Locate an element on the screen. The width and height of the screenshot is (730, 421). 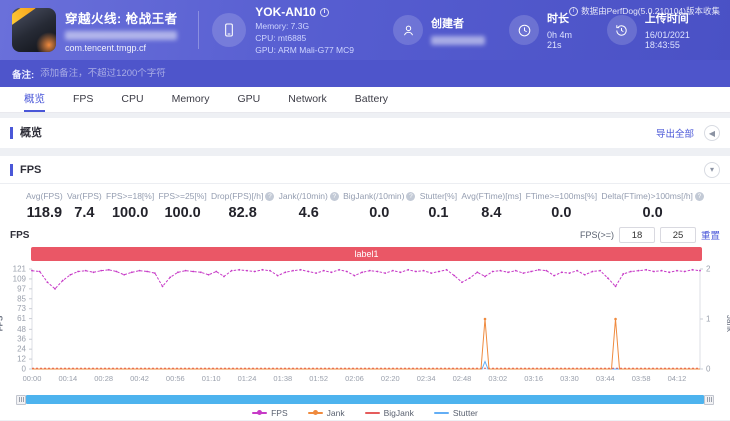
svg-text: 73 is located at coordinates (21, 308).